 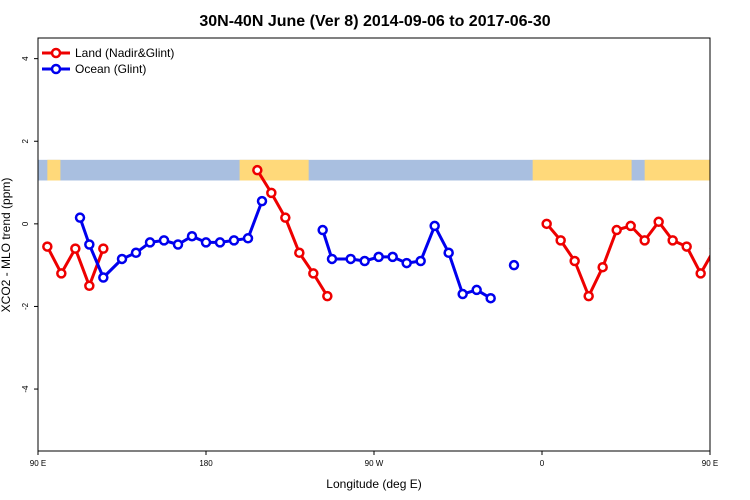 What do you see at coordinates (38, 463) in the screenshot?
I see `x-tick-label-0: 90 E` at bounding box center [38, 463].